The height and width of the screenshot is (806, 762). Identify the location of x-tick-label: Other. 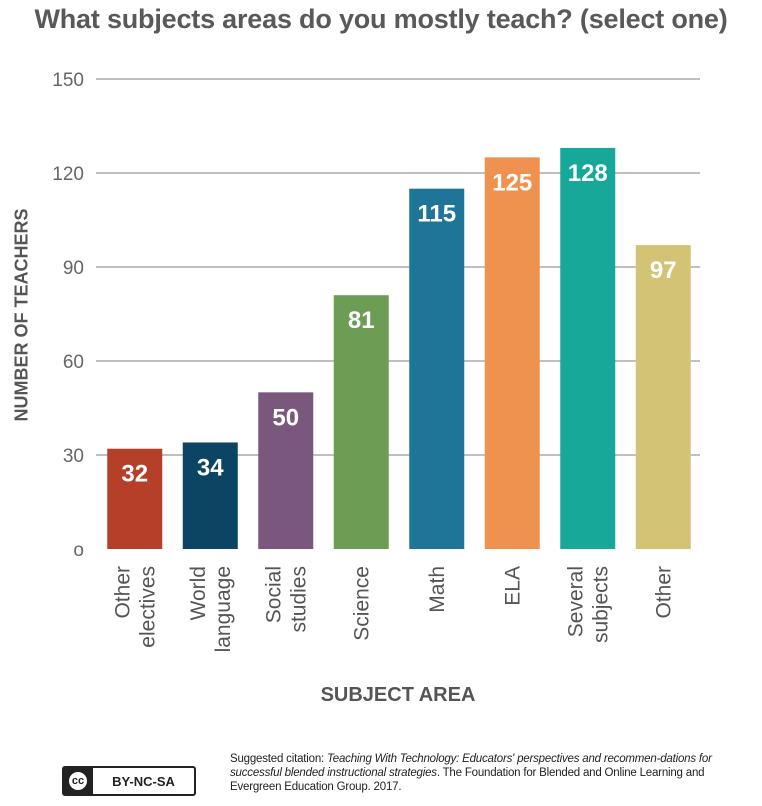
(663, 592).